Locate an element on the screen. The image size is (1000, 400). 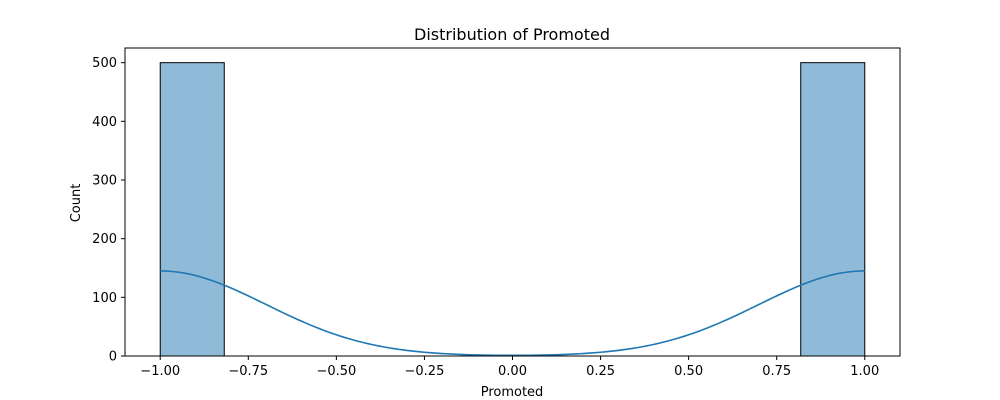
x-axis-label: Promoted is located at coordinates (512, 392).